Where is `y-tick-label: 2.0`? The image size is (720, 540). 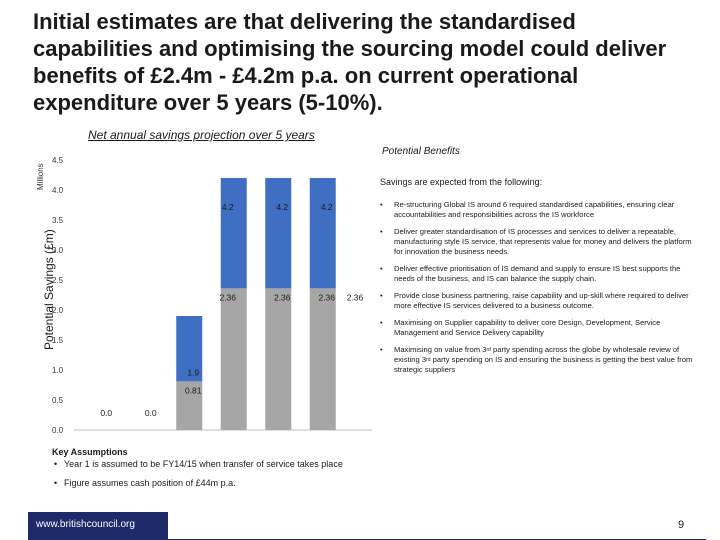 y-tick-label: 2.0 is located at coordinates (58, 310).